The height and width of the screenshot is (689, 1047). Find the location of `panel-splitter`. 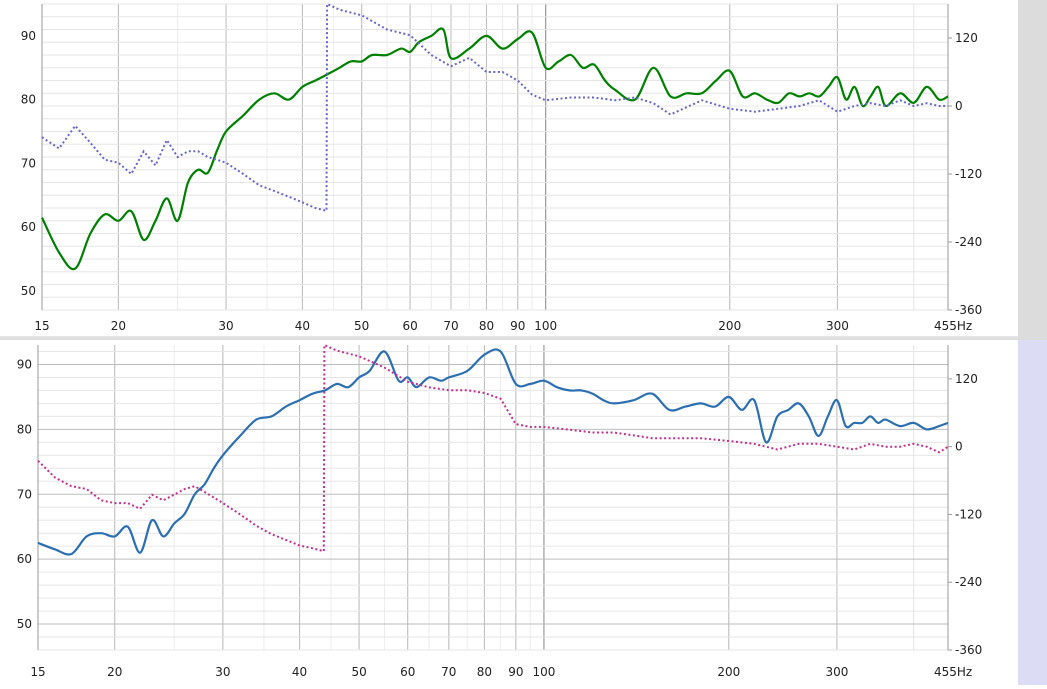

panel-splitter is located at coordinates (509, 339).